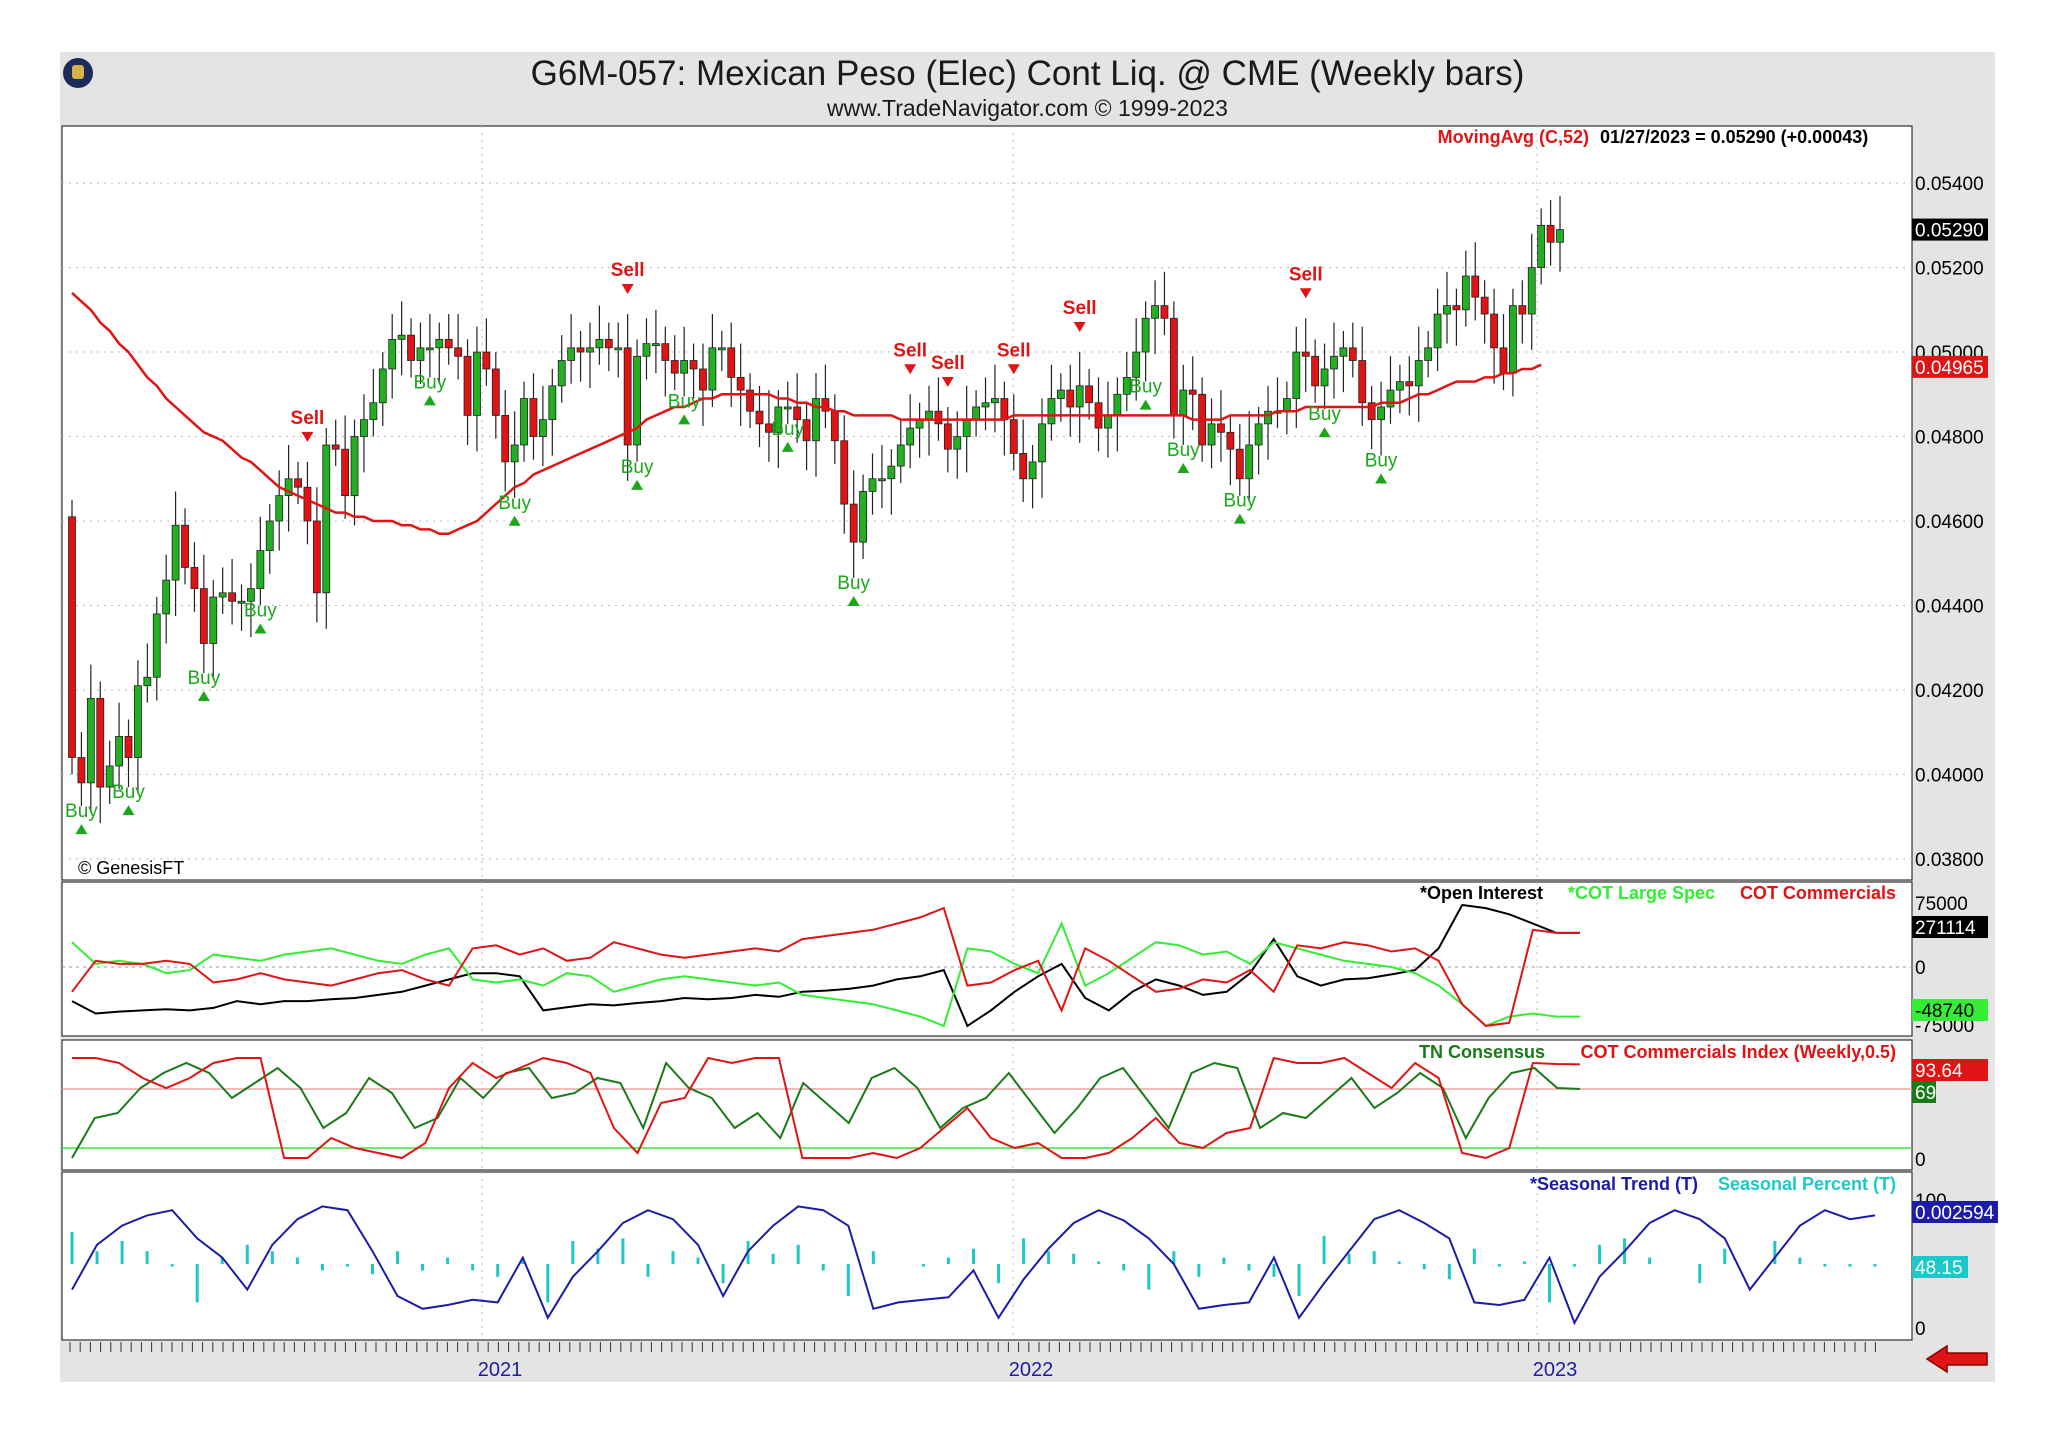  Describe the element at coordinates (1807, 1184) in the screenshot. I see `seasonal-percent-legend: Seasonal Percent (T)` at that location.